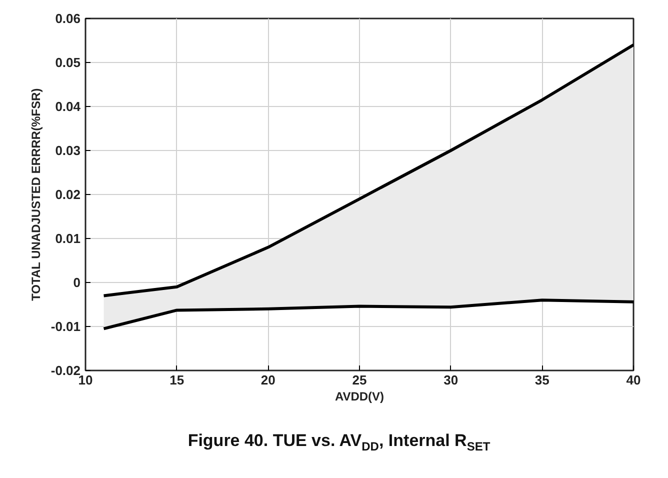 The width and height of the screenshot is (668, 478). What do you see at coordinates (35, 194) in the screenshot?
I see `y-axis-title: TOTAL UNADJUSTED ERRRR(%FSR)` at bounding box center [35, 194].